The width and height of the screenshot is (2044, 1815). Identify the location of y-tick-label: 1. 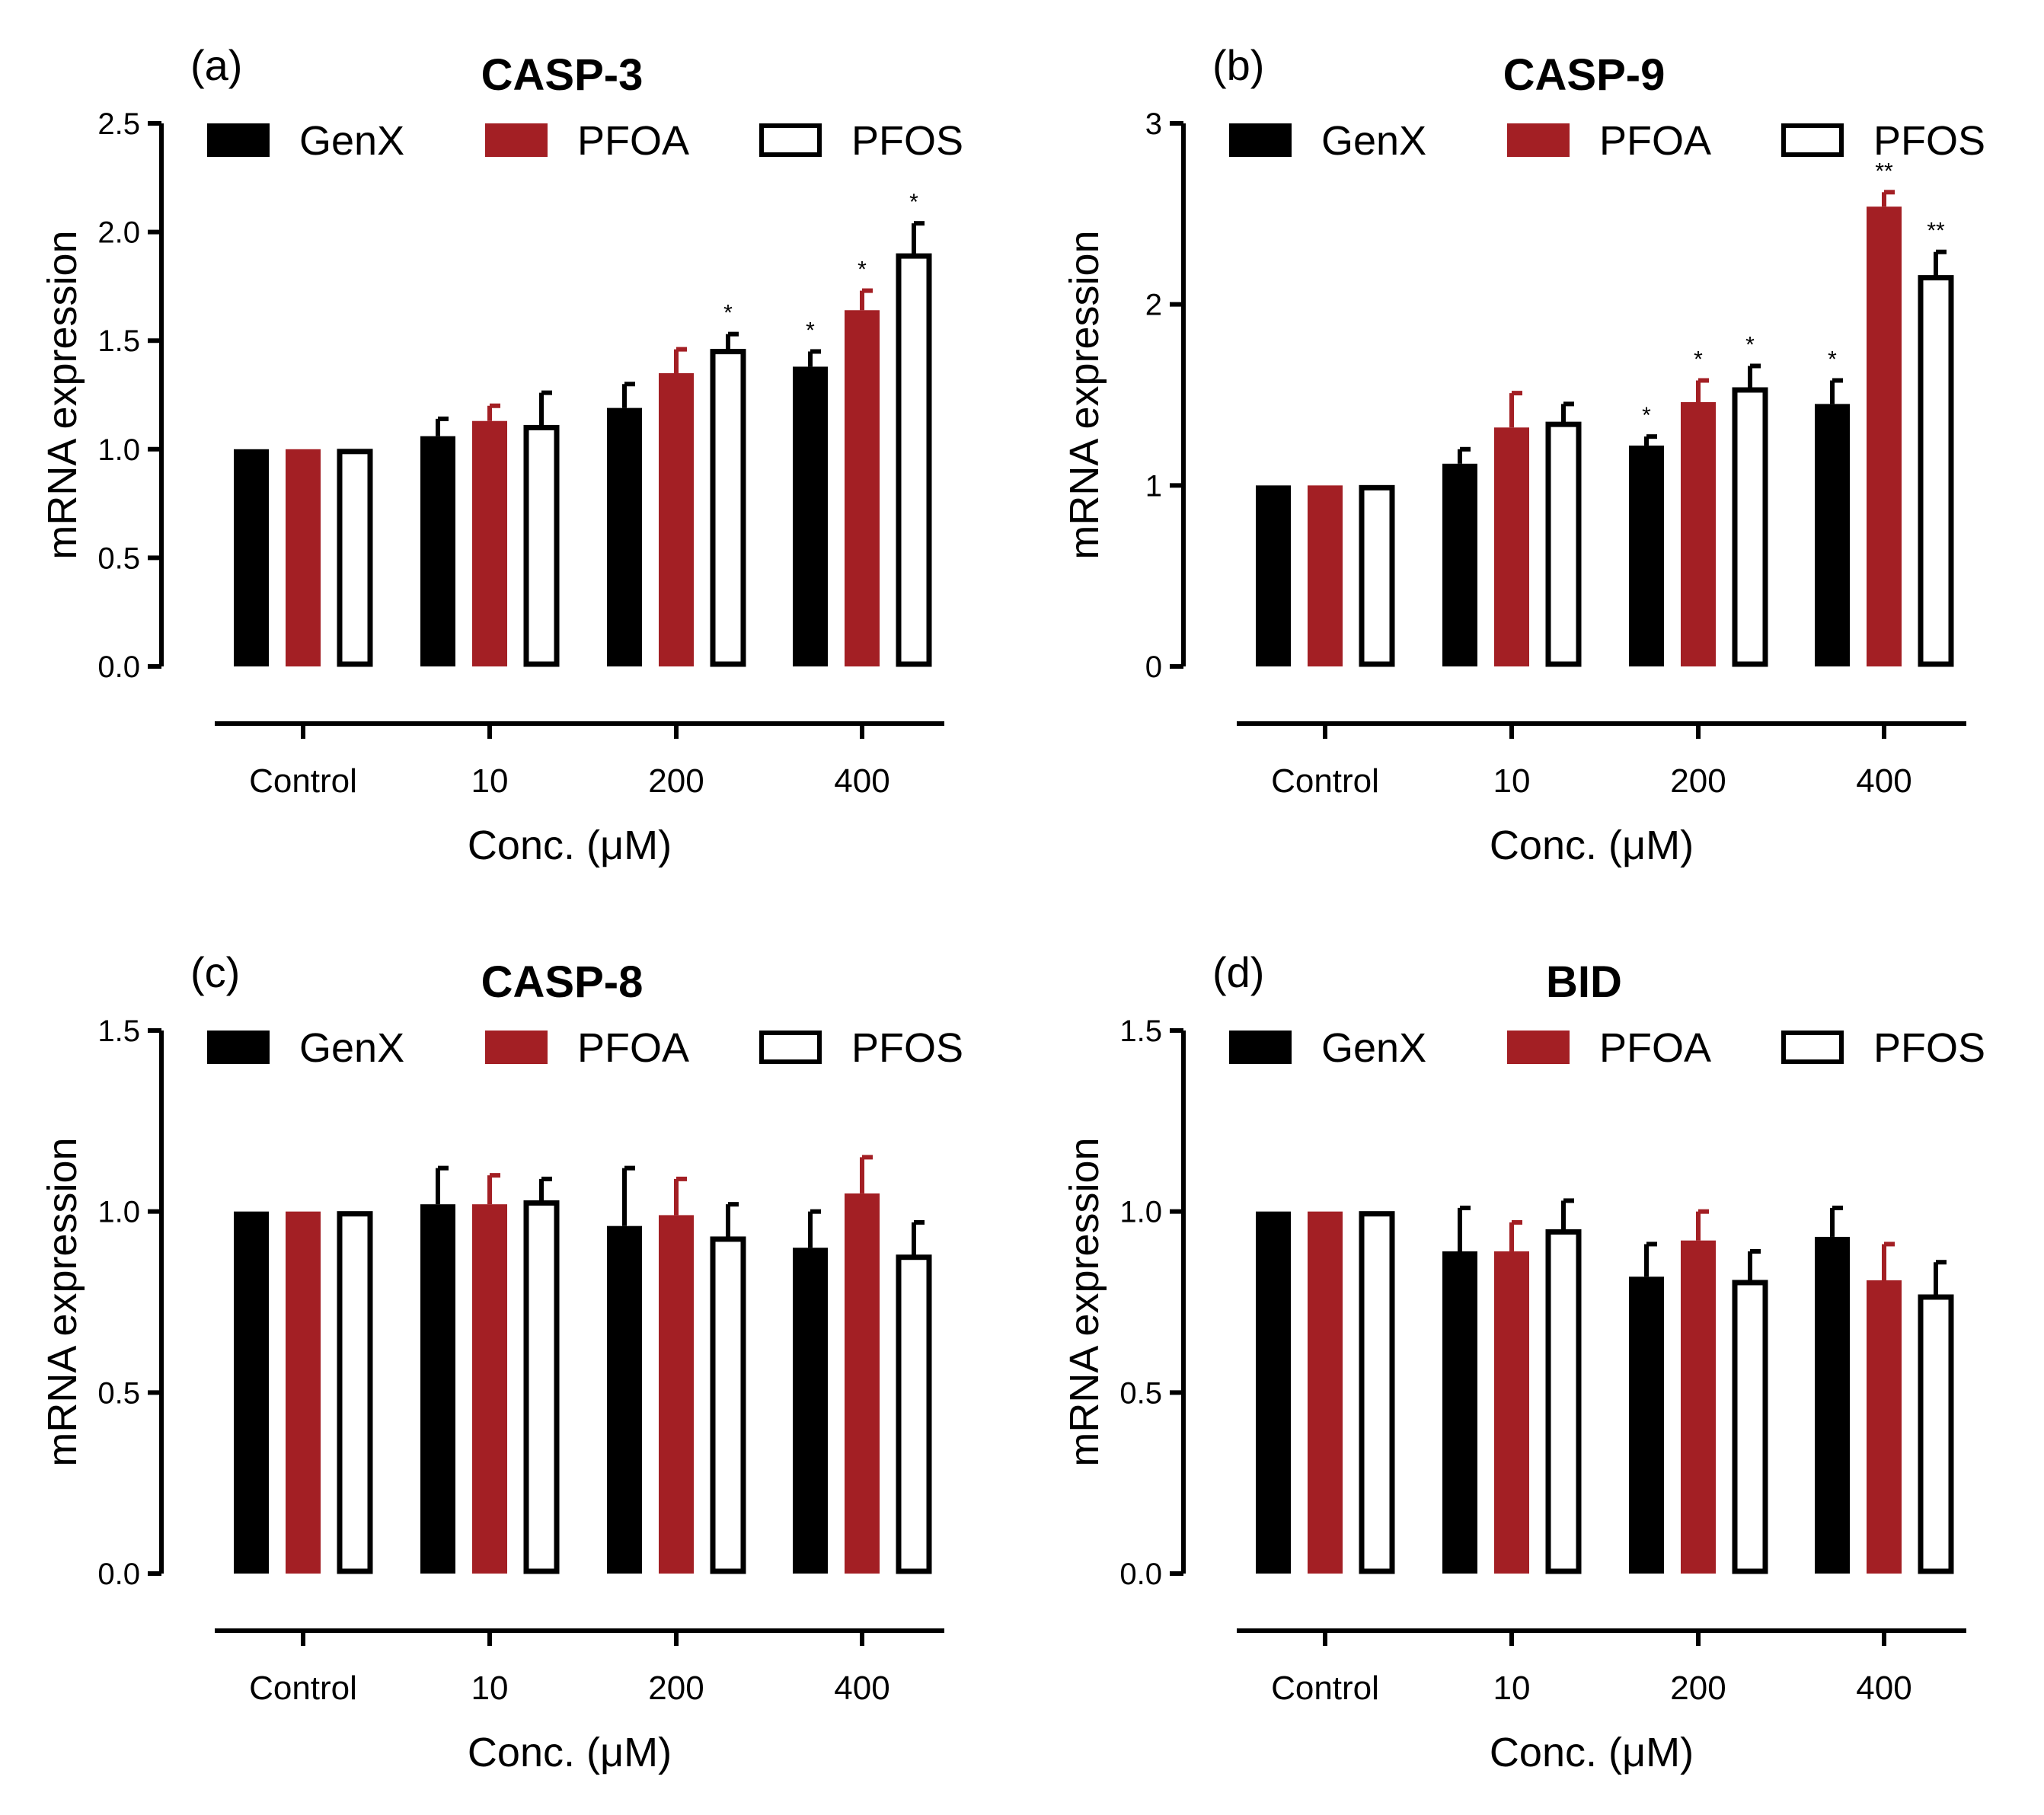
(1153, 486).